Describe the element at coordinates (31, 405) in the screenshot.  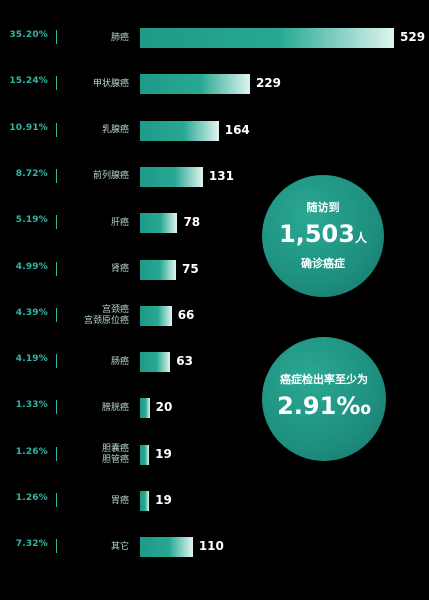
I see `percentage-label: 1.33%` at that location.